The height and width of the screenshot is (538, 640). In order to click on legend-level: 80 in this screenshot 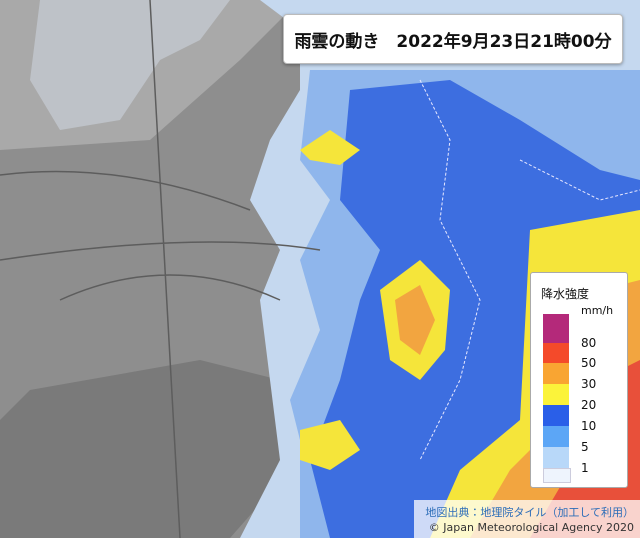, I will do `click(589, 343)`.